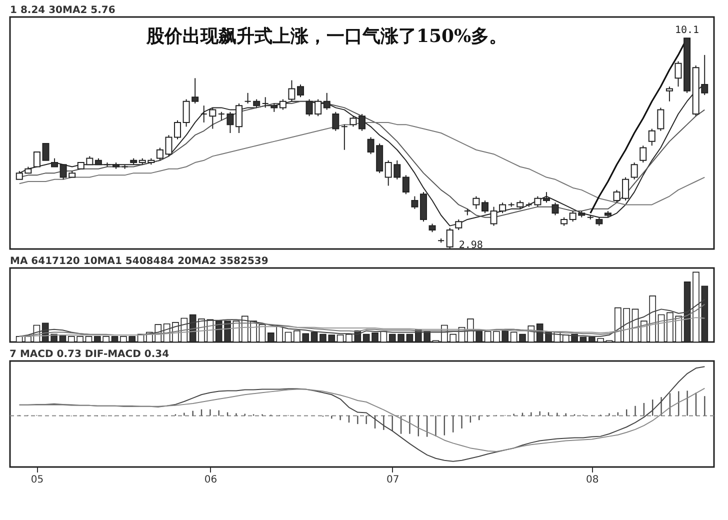  Describe the element at coordinates (326, 36) in the screenshot. I see `annotation: 股价出现飙升式上涨，一口气涨了150%多。` at that location.